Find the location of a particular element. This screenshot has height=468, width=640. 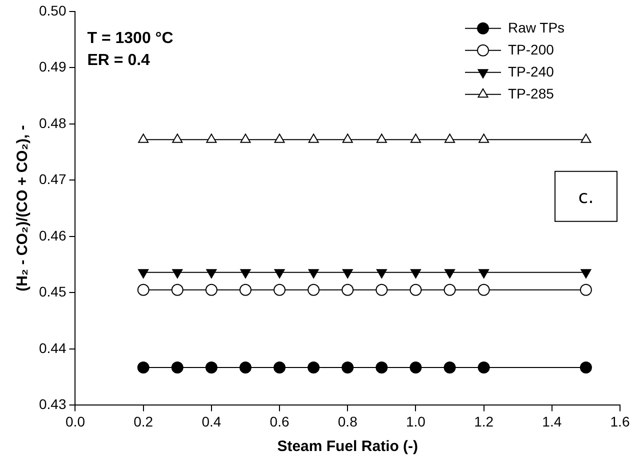

y-tick-label: 0.45 is located at coordinates (52, 292).